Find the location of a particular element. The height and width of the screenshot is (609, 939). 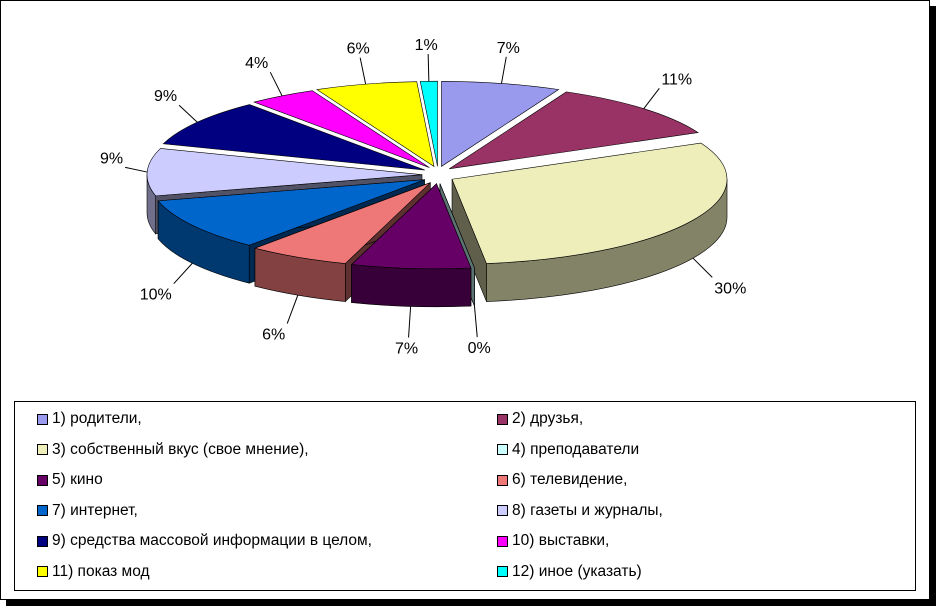

legend-item: 5) кино is located at coordinates (70, 480).